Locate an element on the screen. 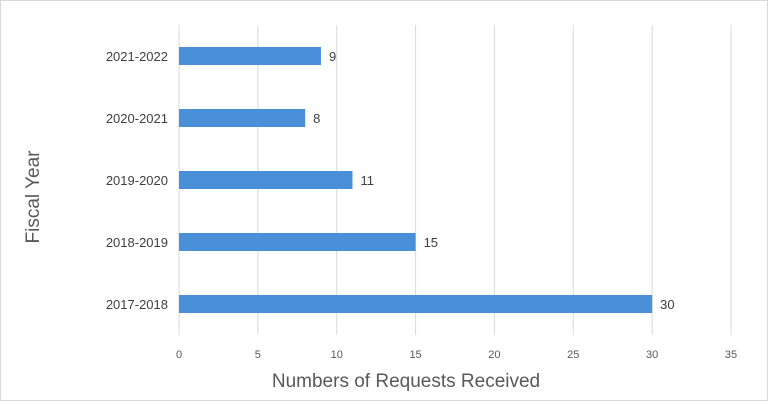 This screenshot has width=768, height=405. bar-2019-2020 is located at coordinates (266, 180).